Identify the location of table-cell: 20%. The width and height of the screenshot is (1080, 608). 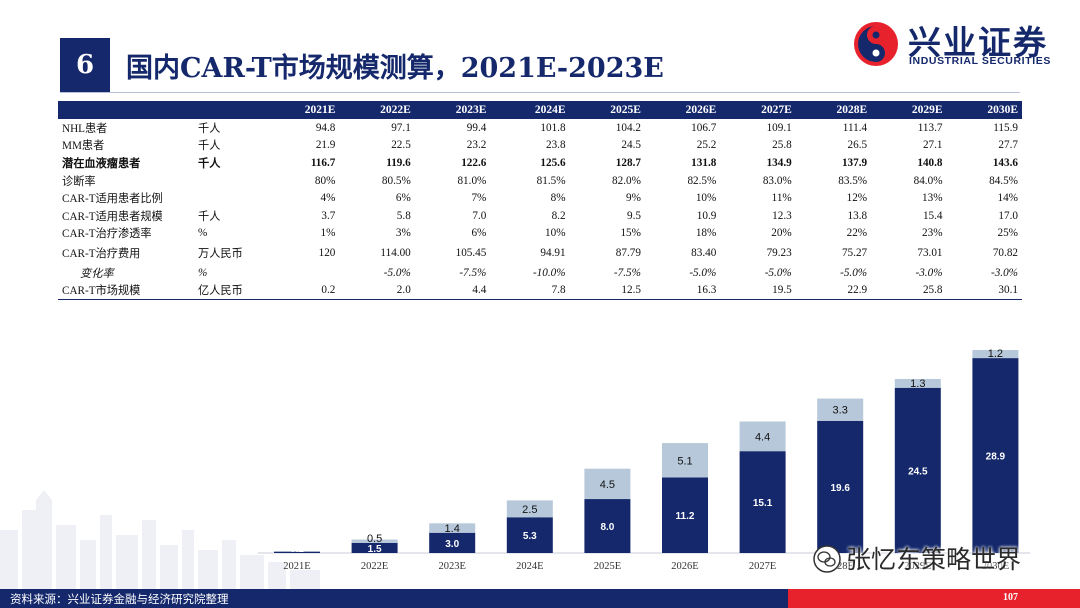
(781, 233).